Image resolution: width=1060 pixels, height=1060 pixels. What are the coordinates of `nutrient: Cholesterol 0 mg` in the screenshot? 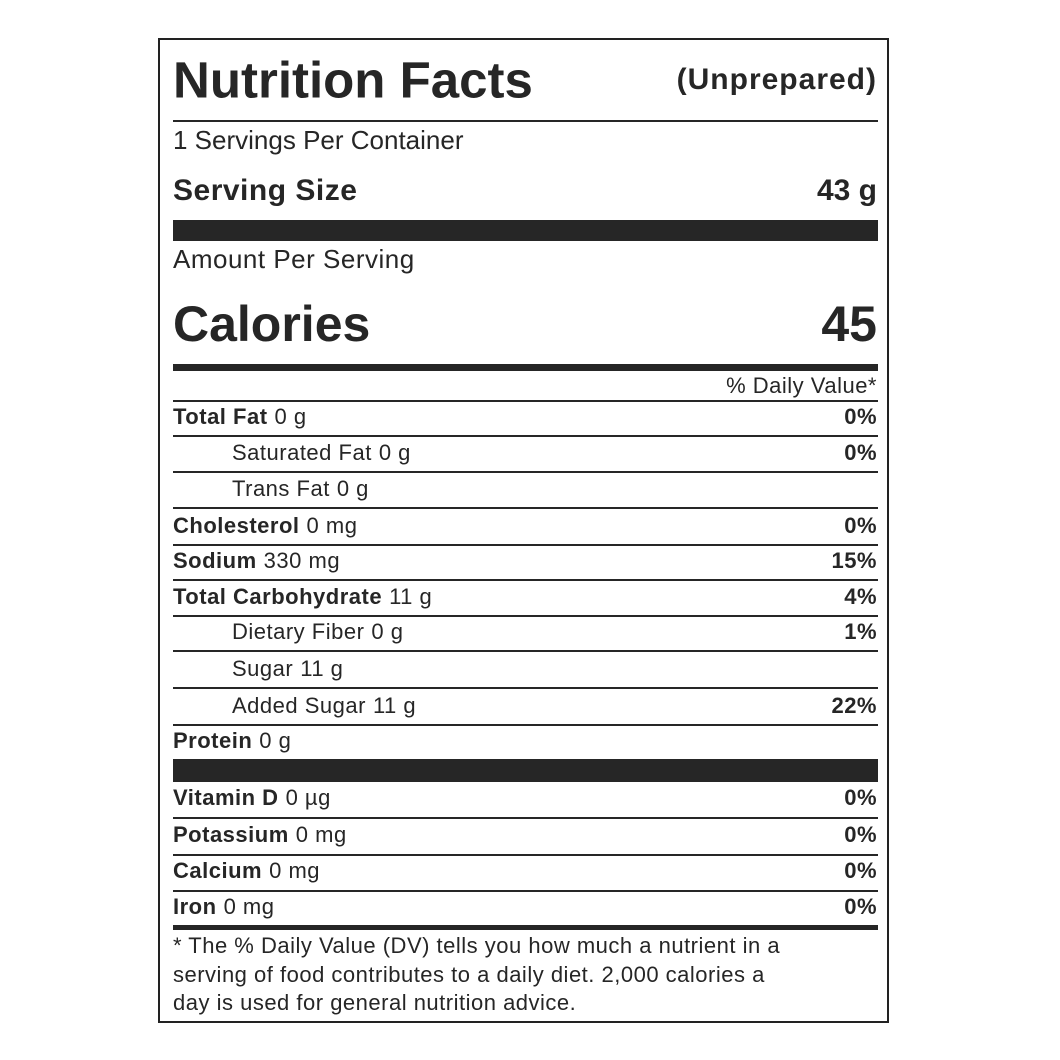 It's located at (265, 526).